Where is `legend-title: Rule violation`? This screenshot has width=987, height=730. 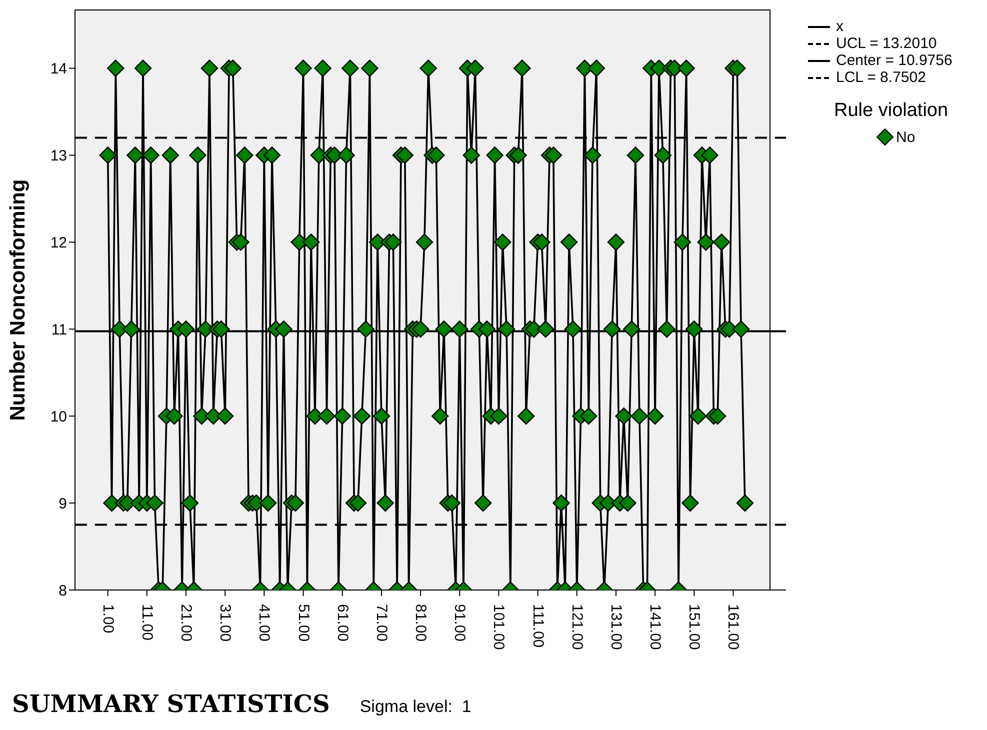
legend-title: Rule violation is located at coordinates (892, 111).